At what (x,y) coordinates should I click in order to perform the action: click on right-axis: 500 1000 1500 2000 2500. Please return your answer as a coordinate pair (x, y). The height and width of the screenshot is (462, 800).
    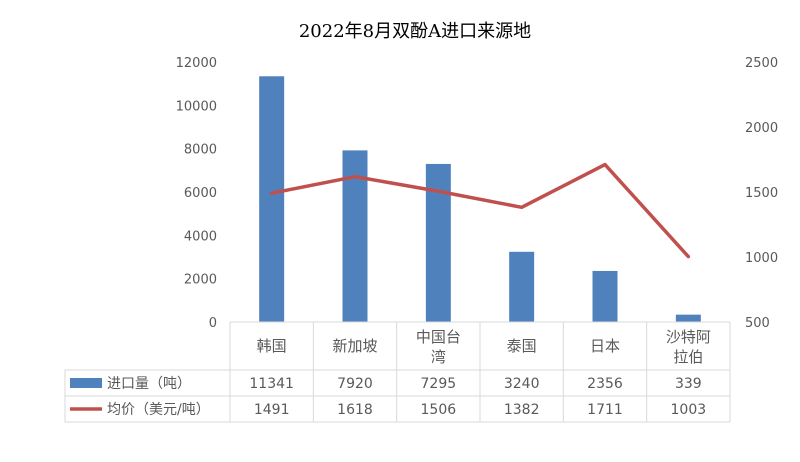
    Looking at the image, I should click on (761, 193).